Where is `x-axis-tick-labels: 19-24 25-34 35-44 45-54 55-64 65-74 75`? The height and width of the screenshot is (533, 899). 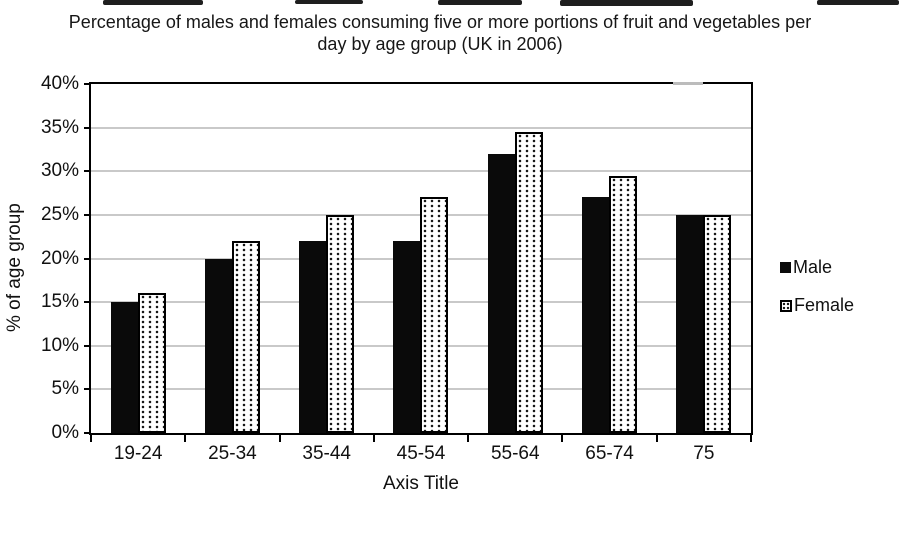 x-axis-tick-labels: 19-24 25-34 35-44 45-54 55-64 65-74 75 is located at coordinates (421, 455).